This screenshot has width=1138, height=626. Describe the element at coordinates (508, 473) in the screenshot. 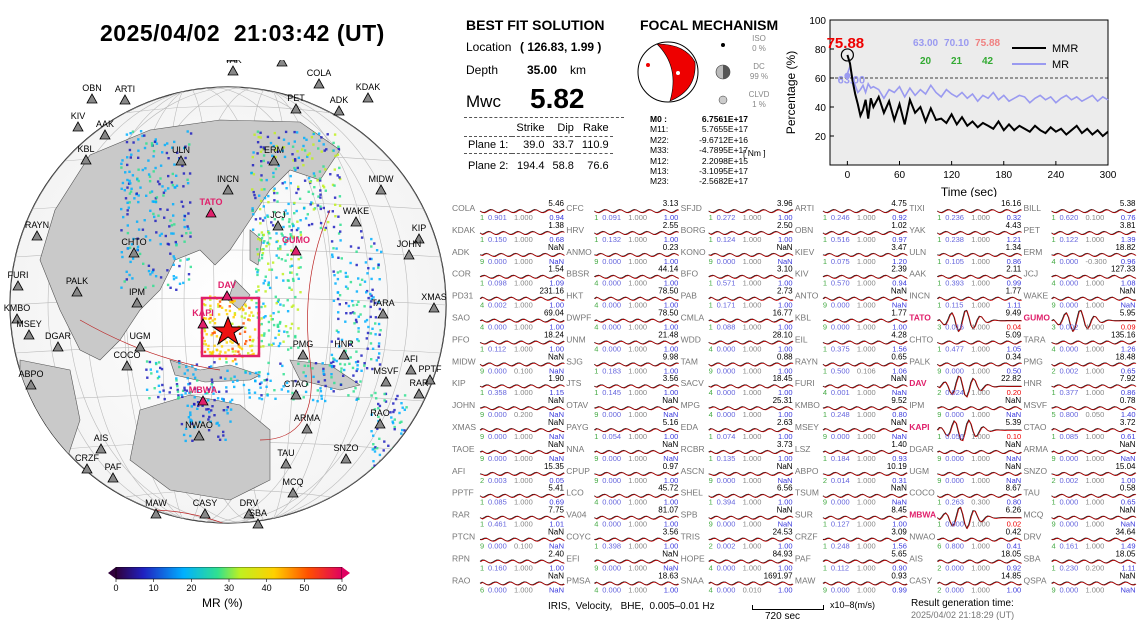

I see `waveform-trace: AFI 15.35 2 0.003 1.000 0.05` at that location.